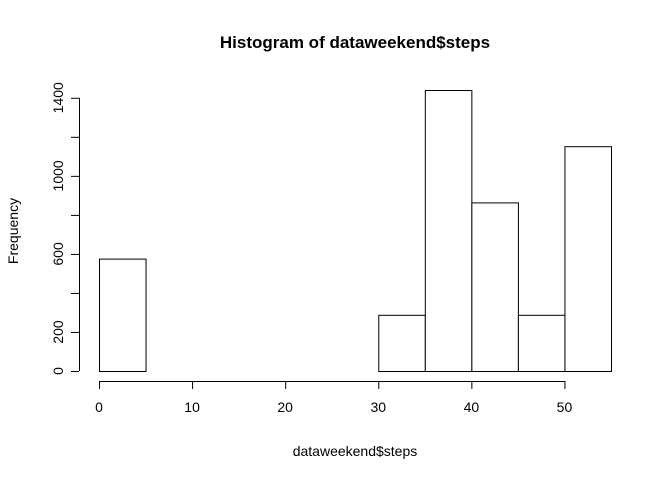  Describe the element at coordinates (285, 407) in the screenshot. I see `x-tick-label-2: 20` at that location.